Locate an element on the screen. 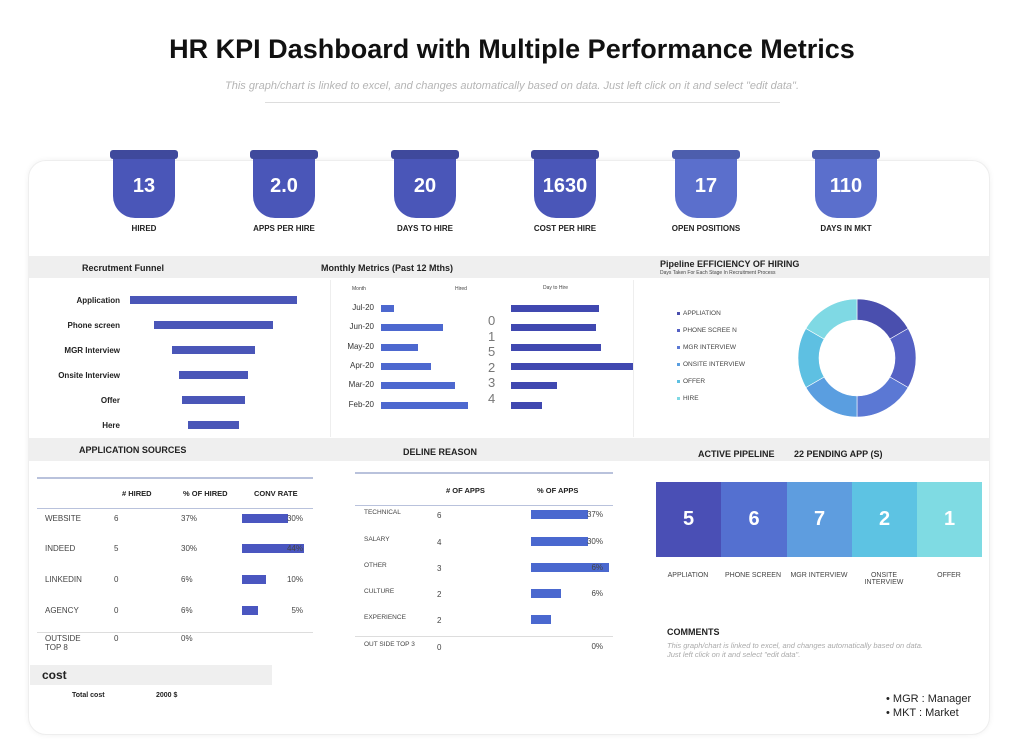 The image size is (1024, 745). legend-label: PHONE SCREE N is located at coordinates (710, 330).